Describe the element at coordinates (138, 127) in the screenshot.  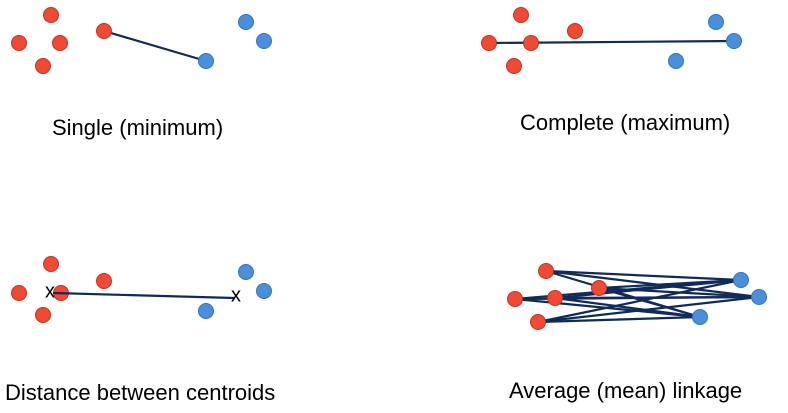
I see `single-linkage-caption: Single (minimum)` at that location.